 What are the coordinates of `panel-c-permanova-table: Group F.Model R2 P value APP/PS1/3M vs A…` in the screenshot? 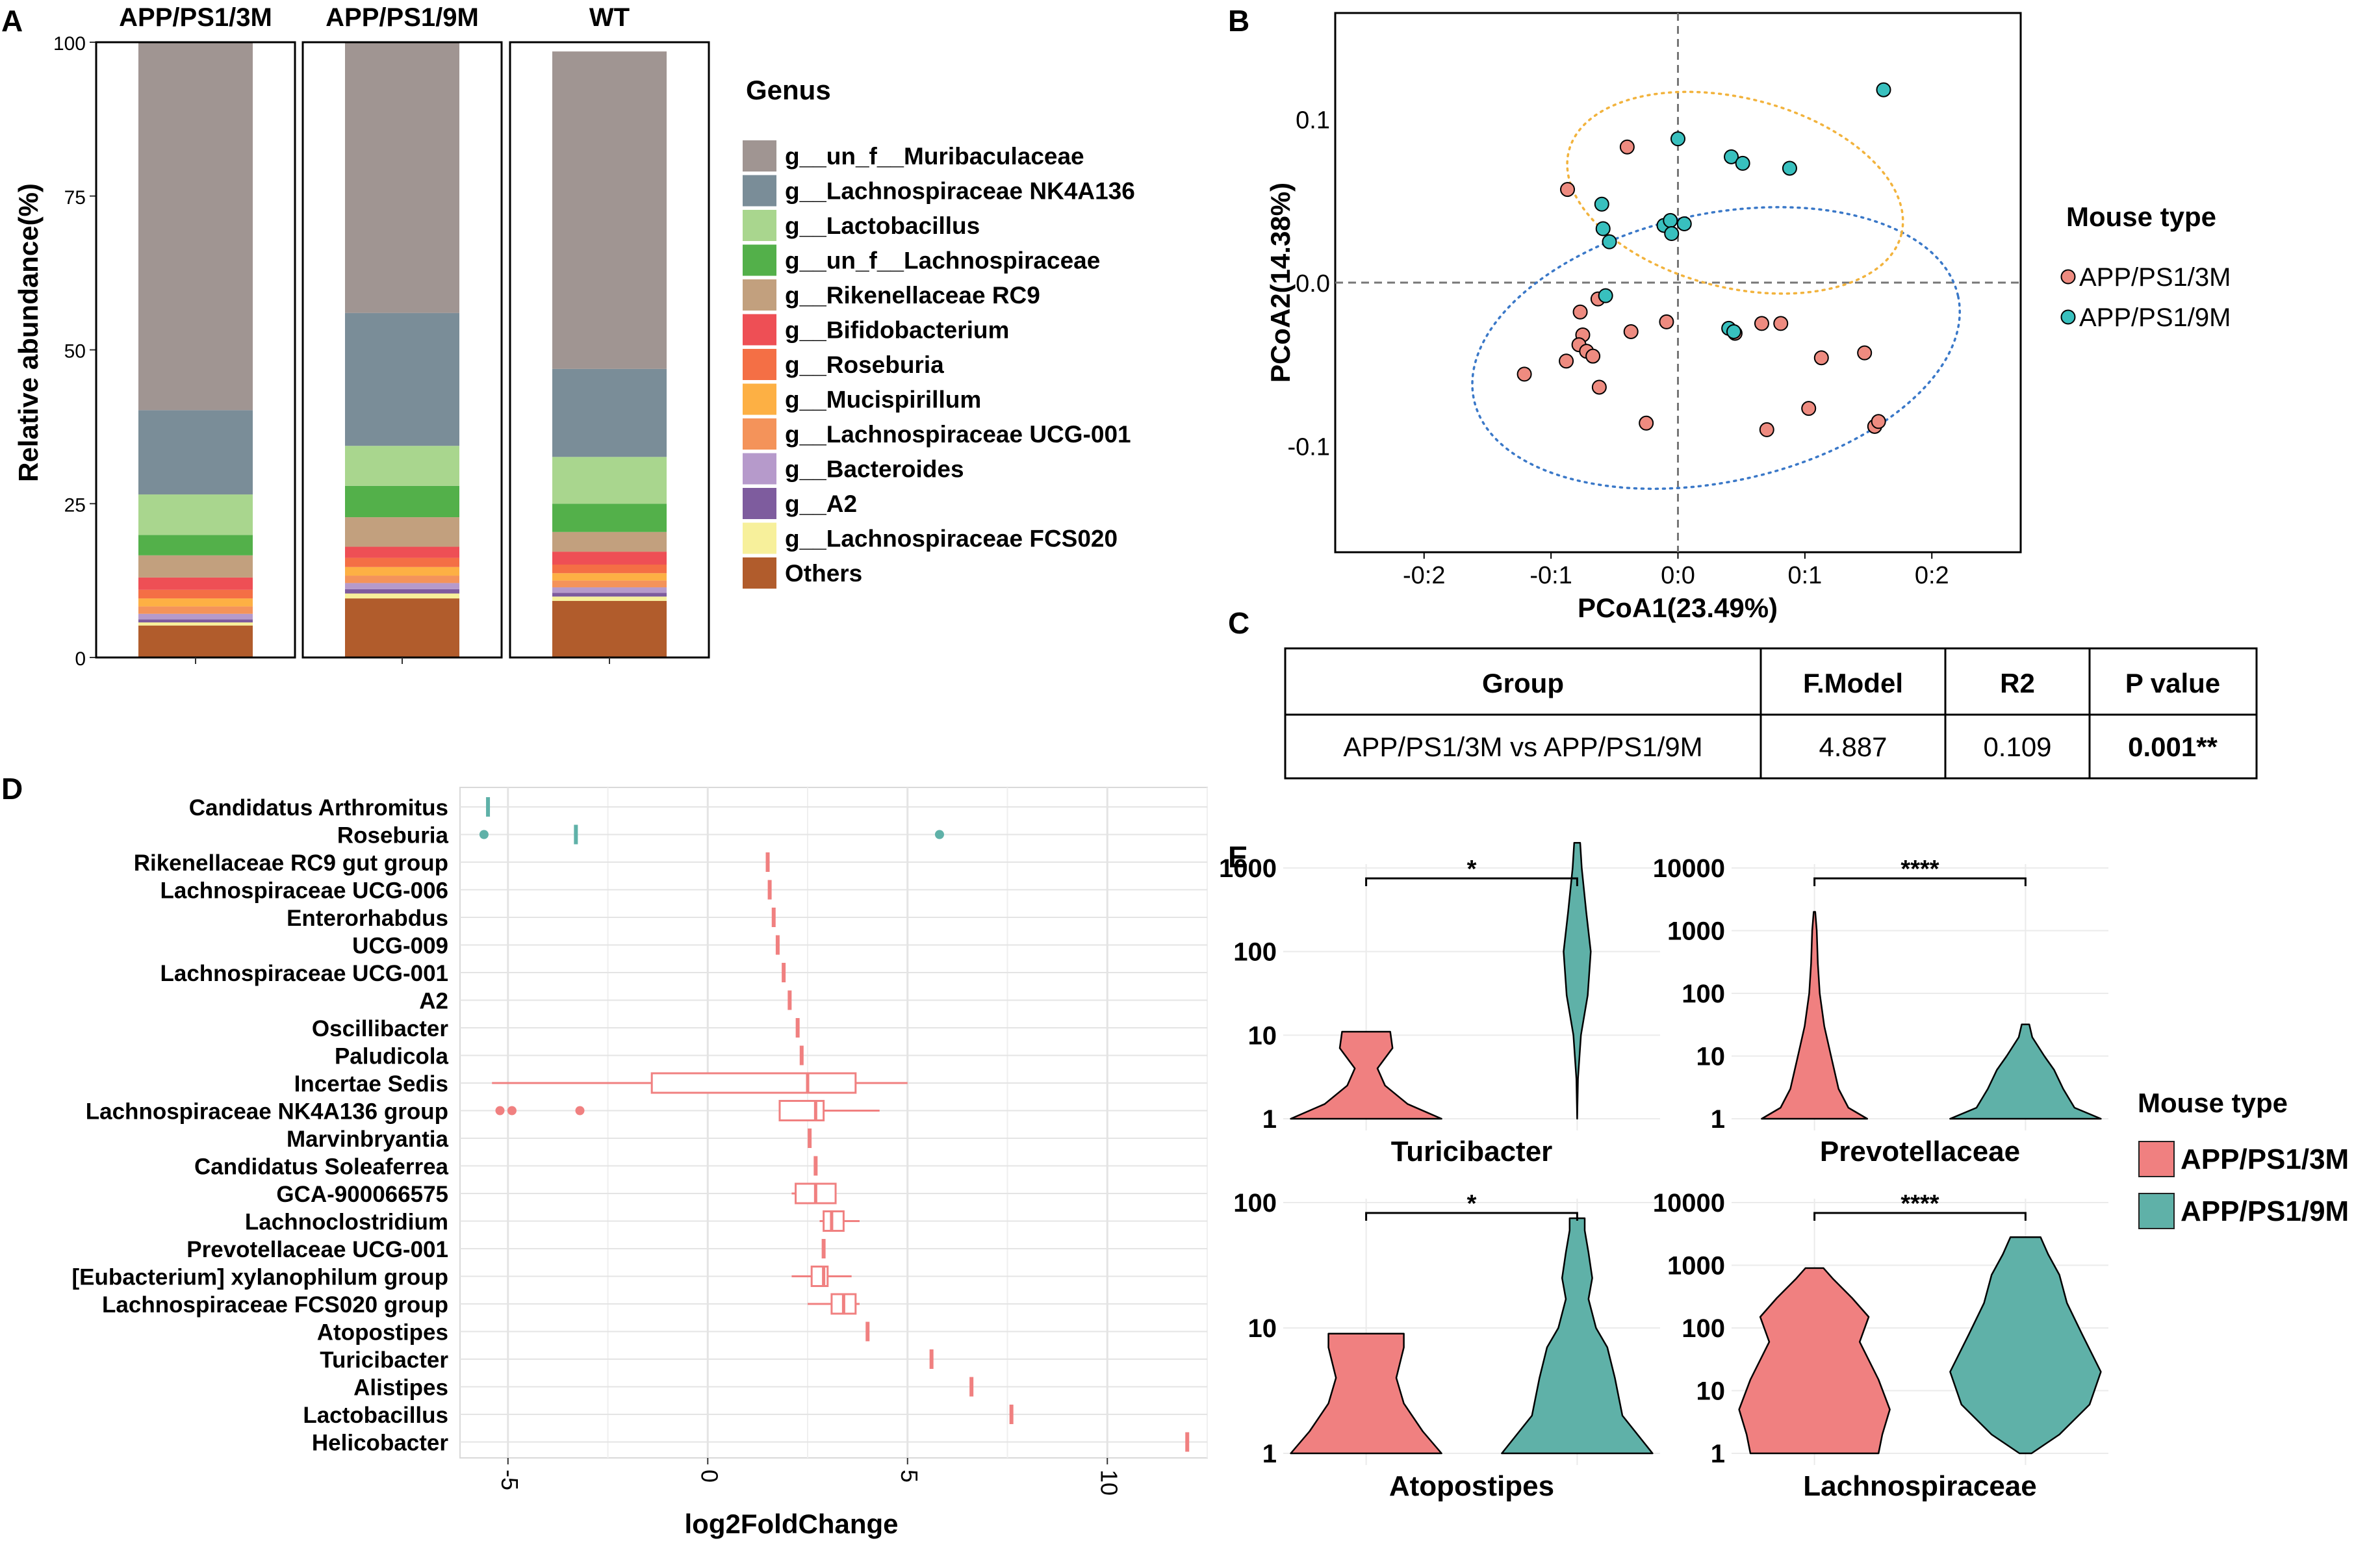 It's located at (1771, 713).